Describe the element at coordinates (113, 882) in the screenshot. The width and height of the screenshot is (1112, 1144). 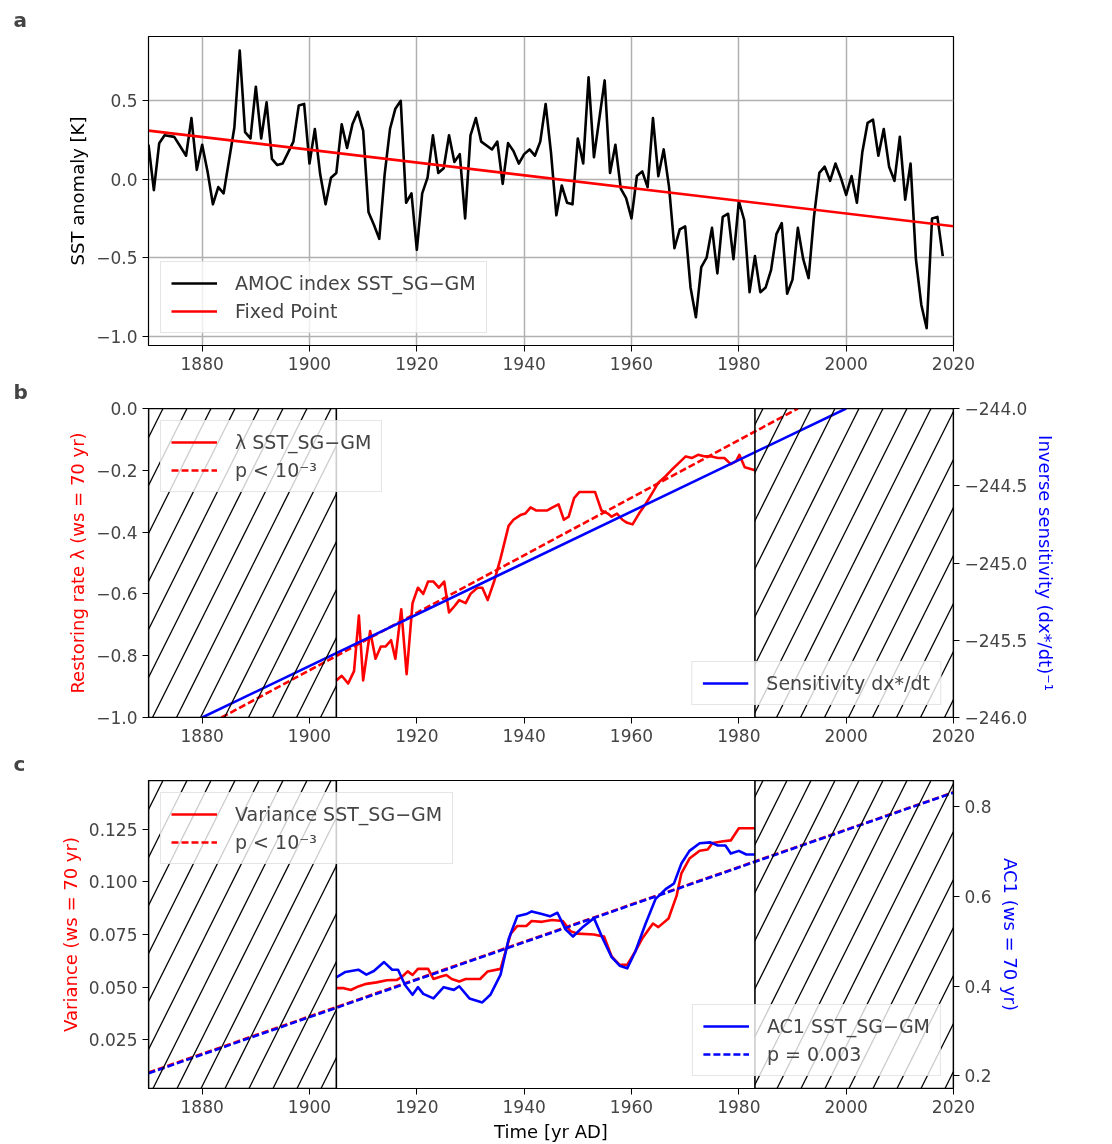
I see `y-tick-label: 0.100` at that location.